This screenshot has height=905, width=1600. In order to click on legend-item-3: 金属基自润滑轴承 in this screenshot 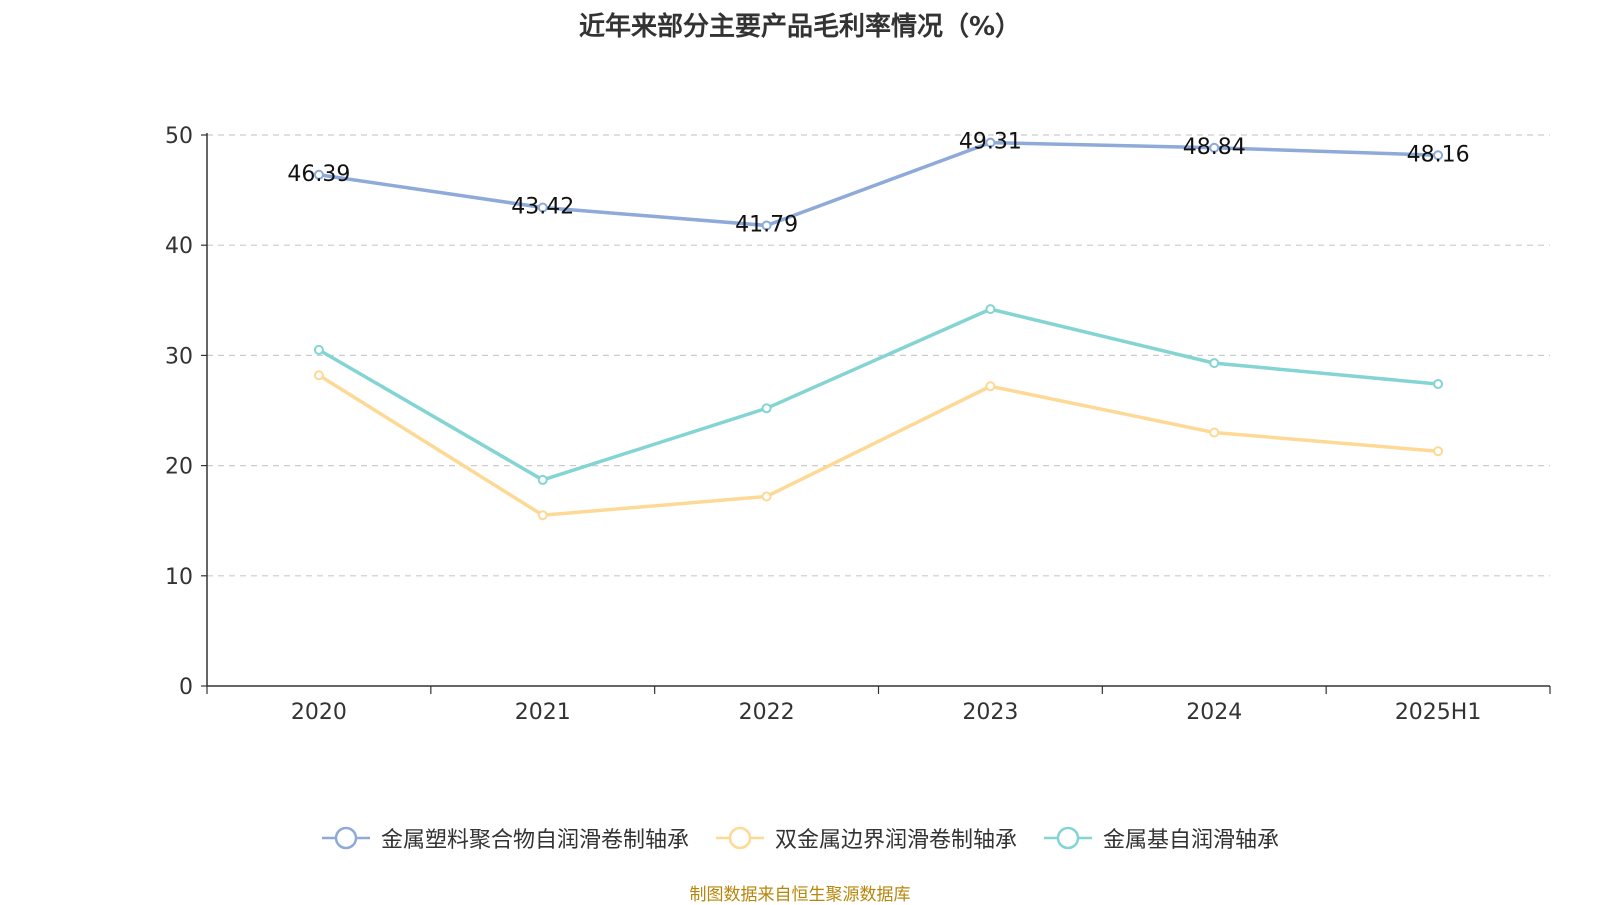, I will do `click(1161, 838)`.